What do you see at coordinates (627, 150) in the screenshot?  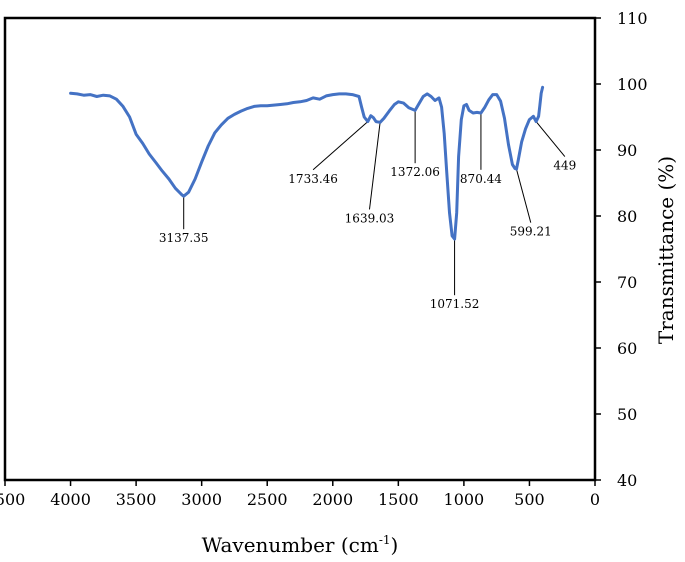 I see `y-tick-label: 90` at bounding box center [627, 150].